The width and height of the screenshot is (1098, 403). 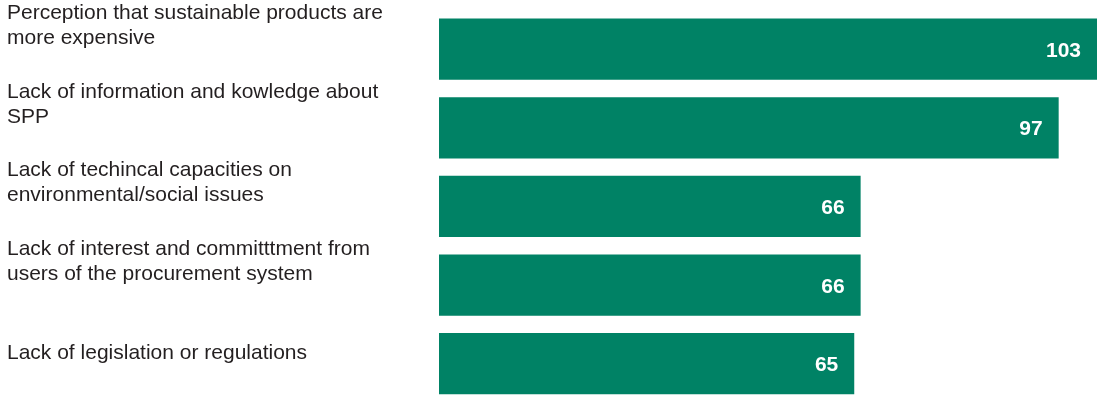 What do you see at coordinates (191, 260) in the screenshot?
I see `y-tick-label: Lack of interest and committtment from users of the procurement system` at bounding box center [191, 260].